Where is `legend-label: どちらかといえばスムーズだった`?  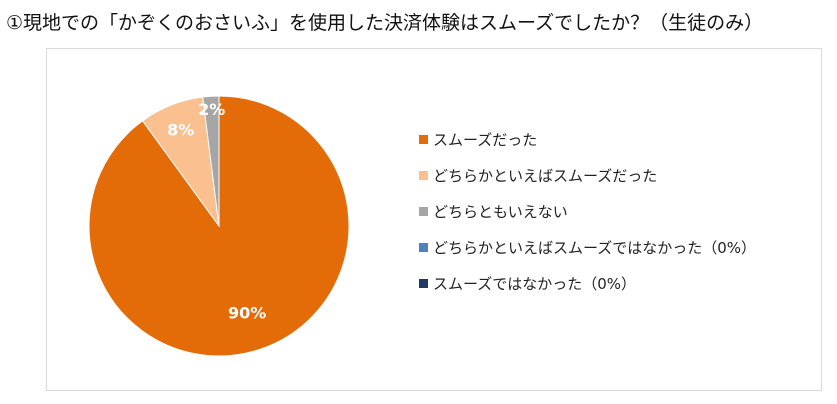
legend-label: どちらかといえばスムーズだった is located at coordinates (545, 175).